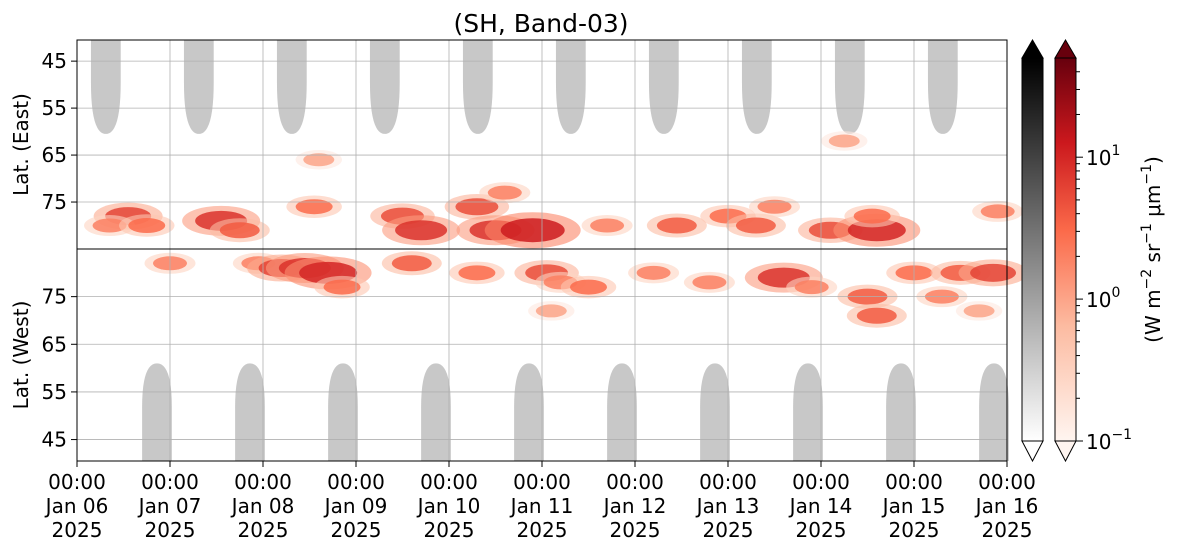 The image size is (1181, 556). I want to click on x-tick-label: 00:00 Jan 10 2025, so click(448, 506).